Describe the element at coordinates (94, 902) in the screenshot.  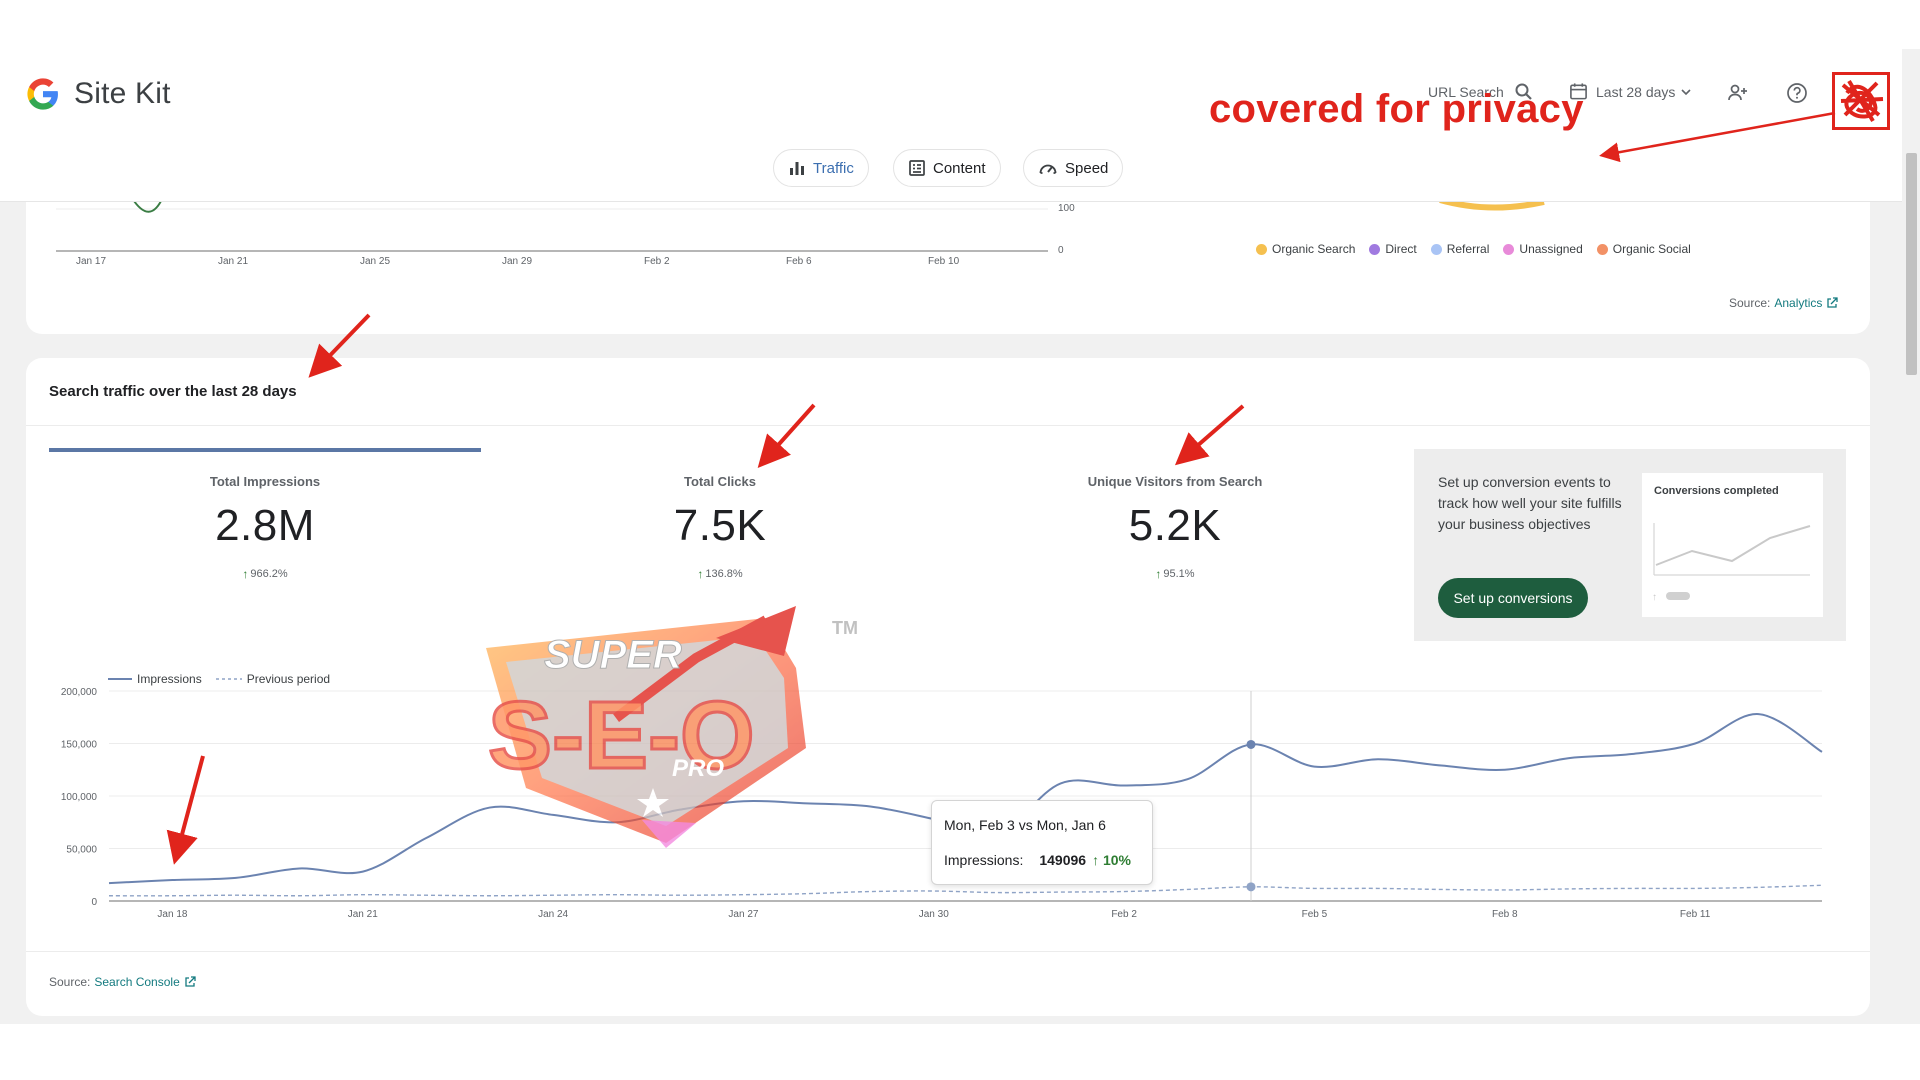
I see `y-tick-label: 0` at that location.